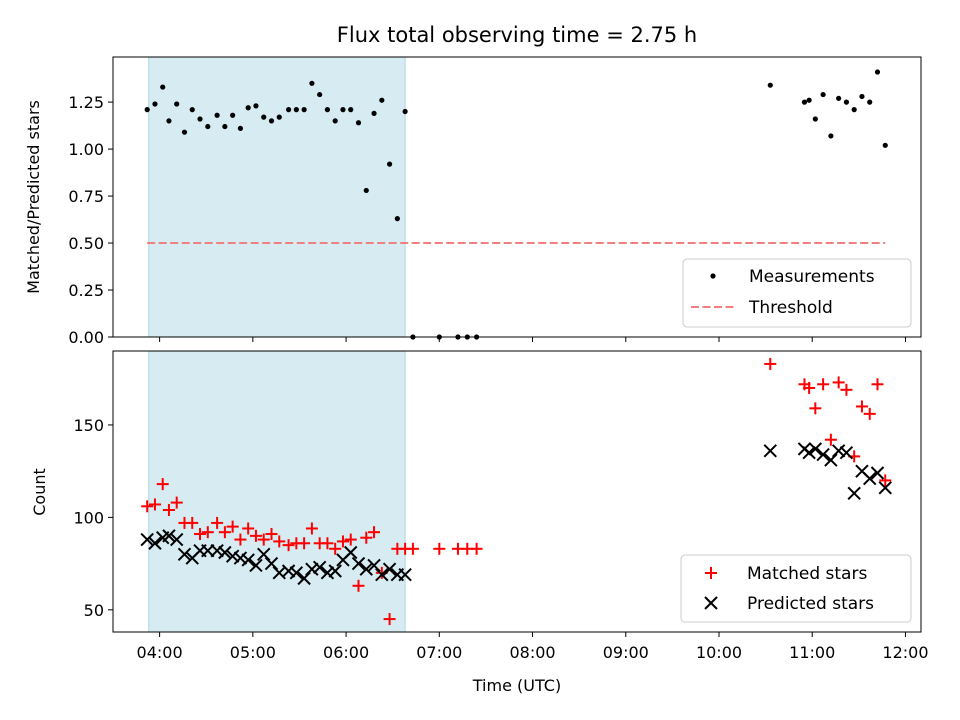 The height and width of the screenshot is (720, 960). Describe the element at coordinates (277, 197) in the screenshot. I see `observing-span` at that location.